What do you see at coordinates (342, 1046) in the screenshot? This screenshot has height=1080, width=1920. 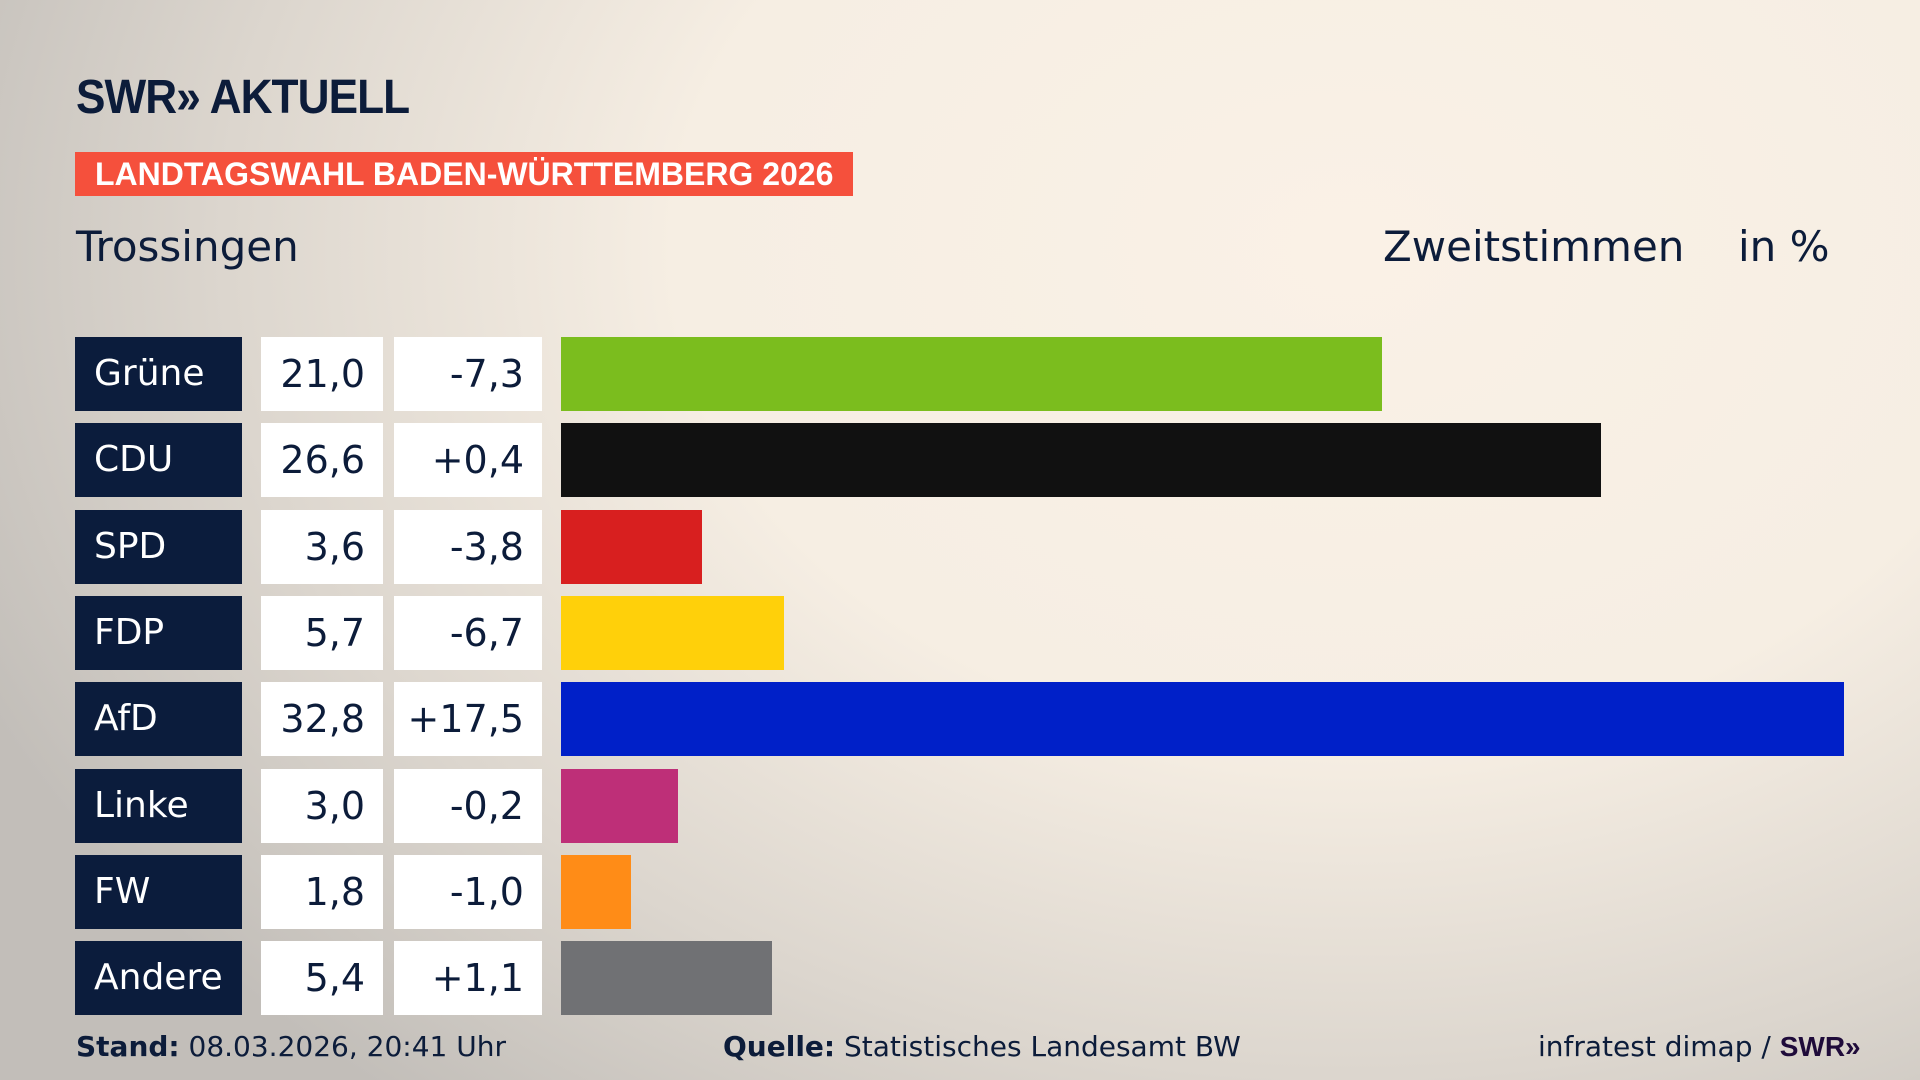 I see `stand-value: 08.03.2026, 20:41 Uhr` at bounding box center [342, 1046].